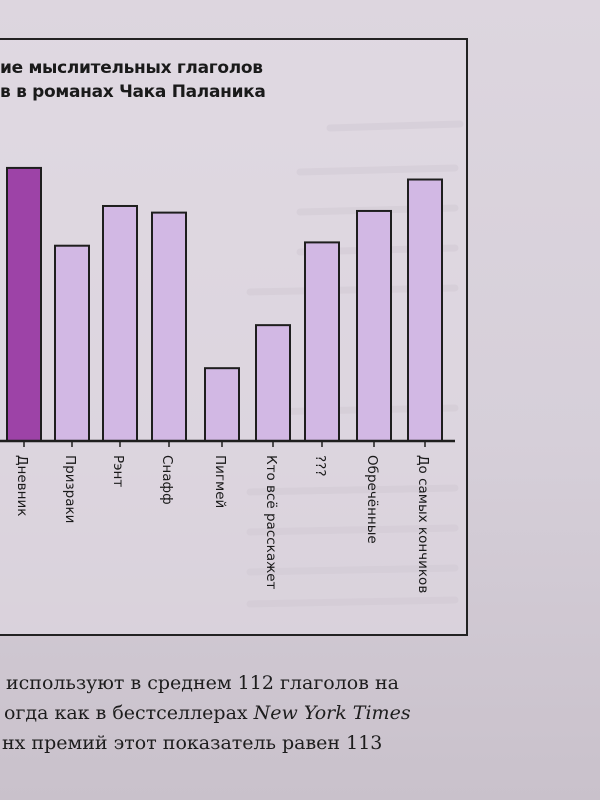  What do you see at coordinates (118, 471) in the screenshot?
I see `x-tick-label-3: Рэнт` at bounding box center [118, 471].